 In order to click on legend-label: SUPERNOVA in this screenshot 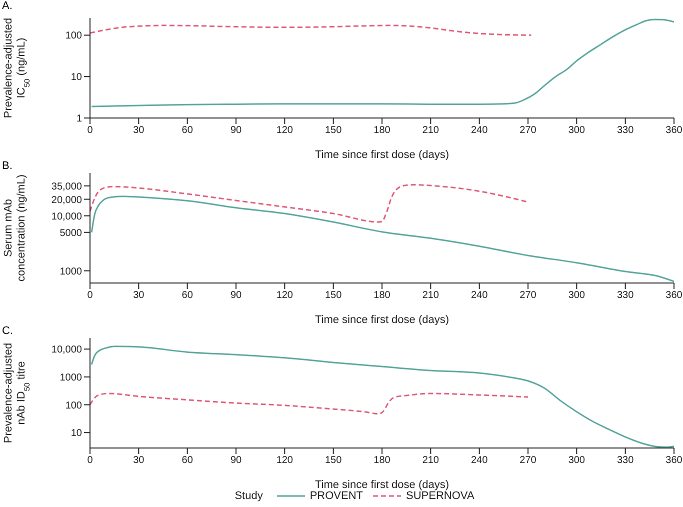, I will do `click(440, 496)`.